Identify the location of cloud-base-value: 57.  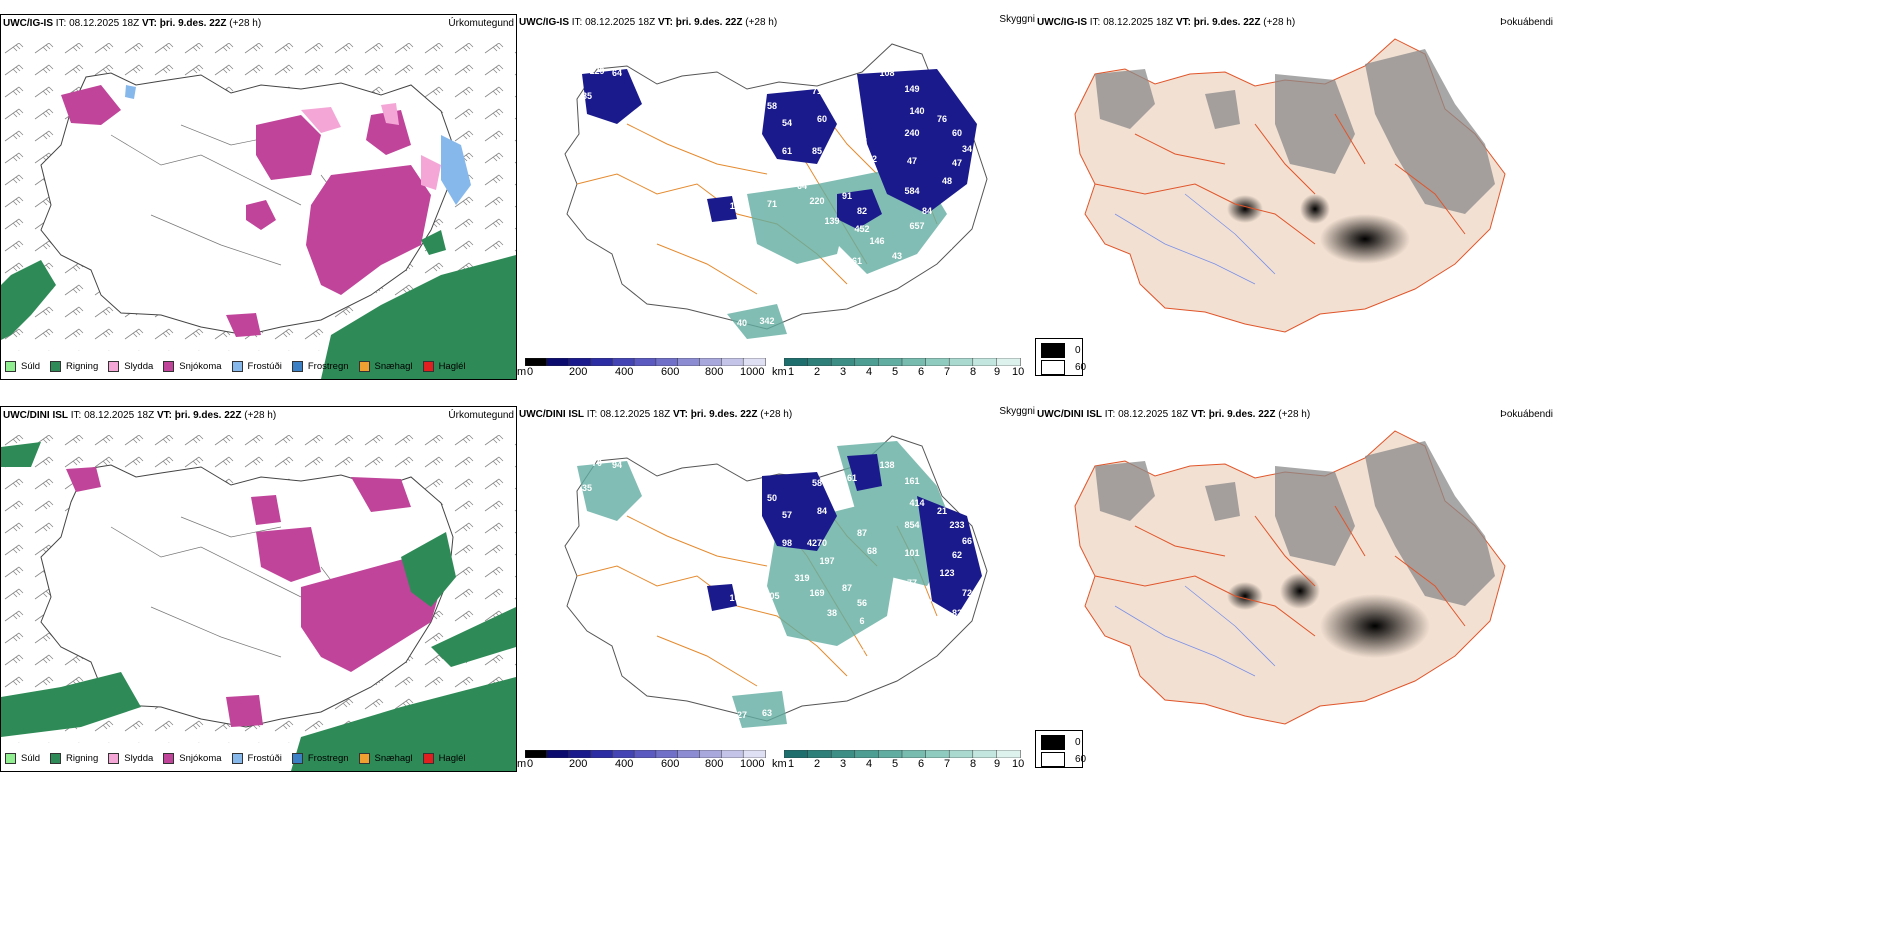
(787, 515).